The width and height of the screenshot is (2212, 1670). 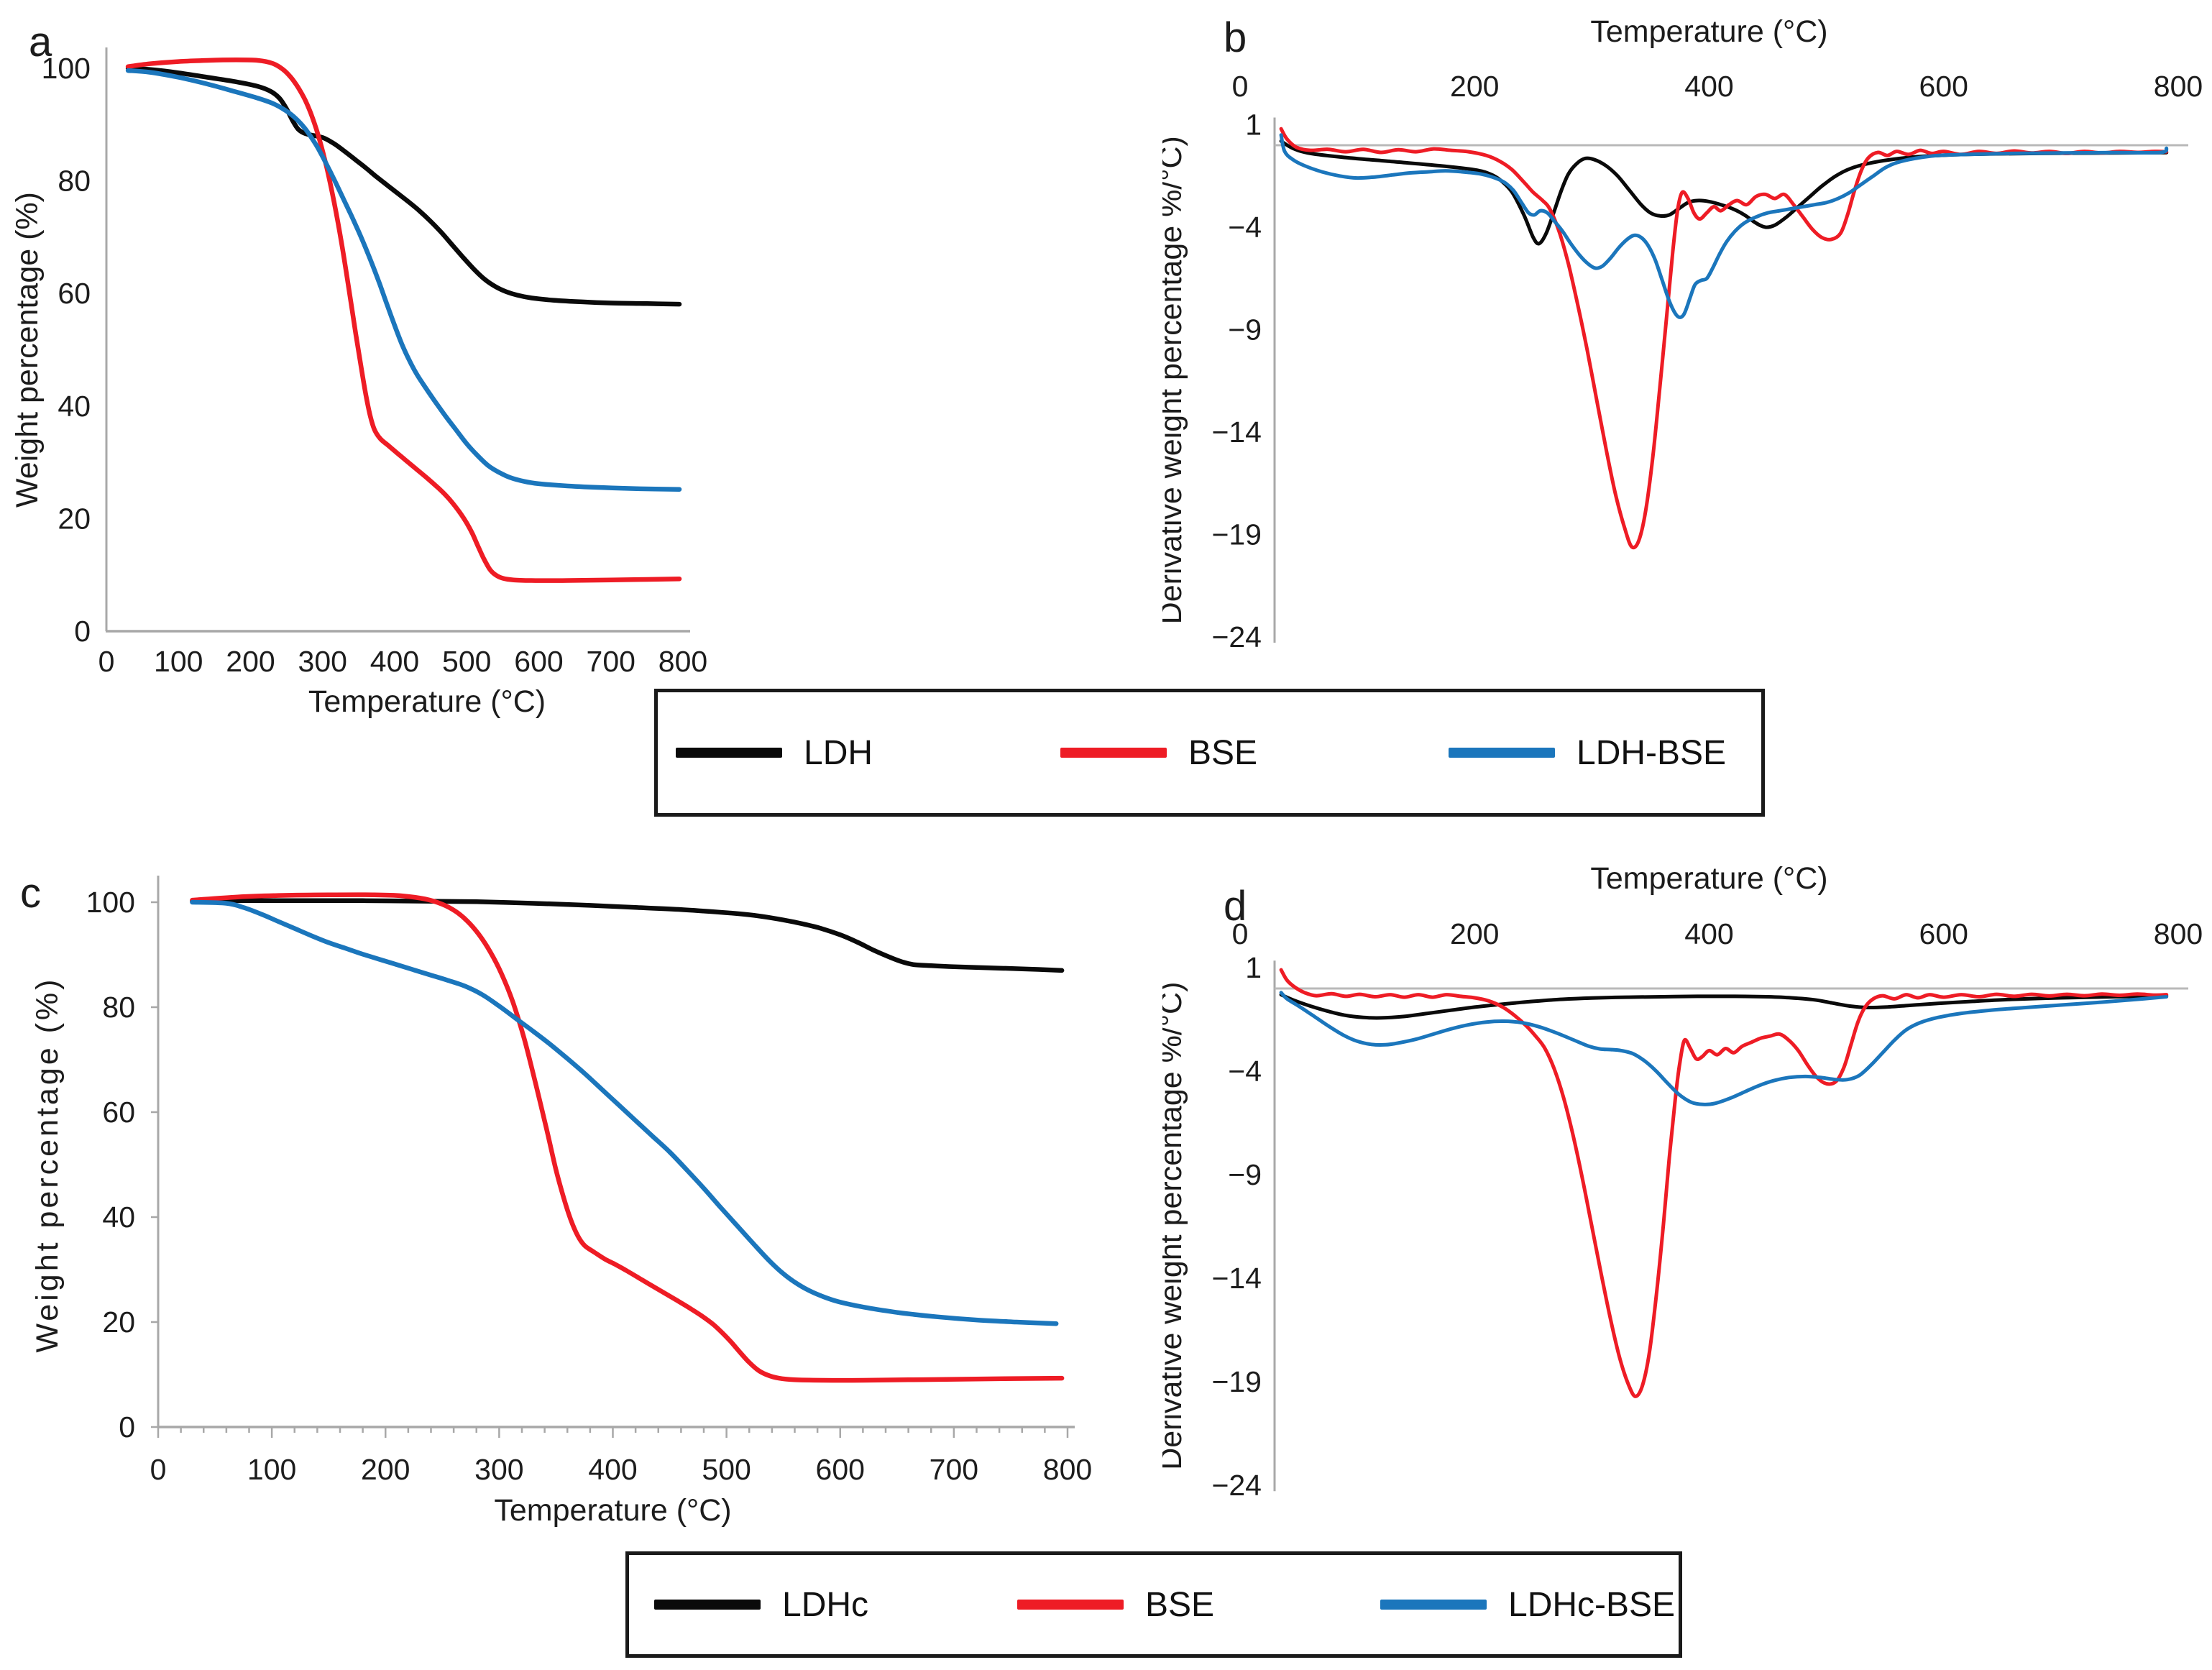 What do you see at coordinates (1652, 753) in the screenshot?
I see `legend-label: LDH-BSE` at bounding box center [1652, 753].